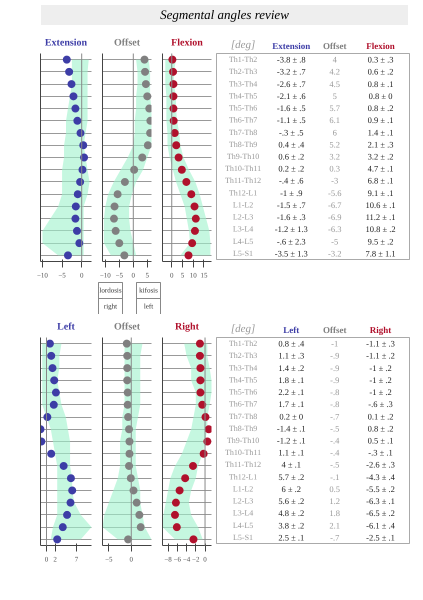  I want to click on data-label: -6.9, so click(335, 217).